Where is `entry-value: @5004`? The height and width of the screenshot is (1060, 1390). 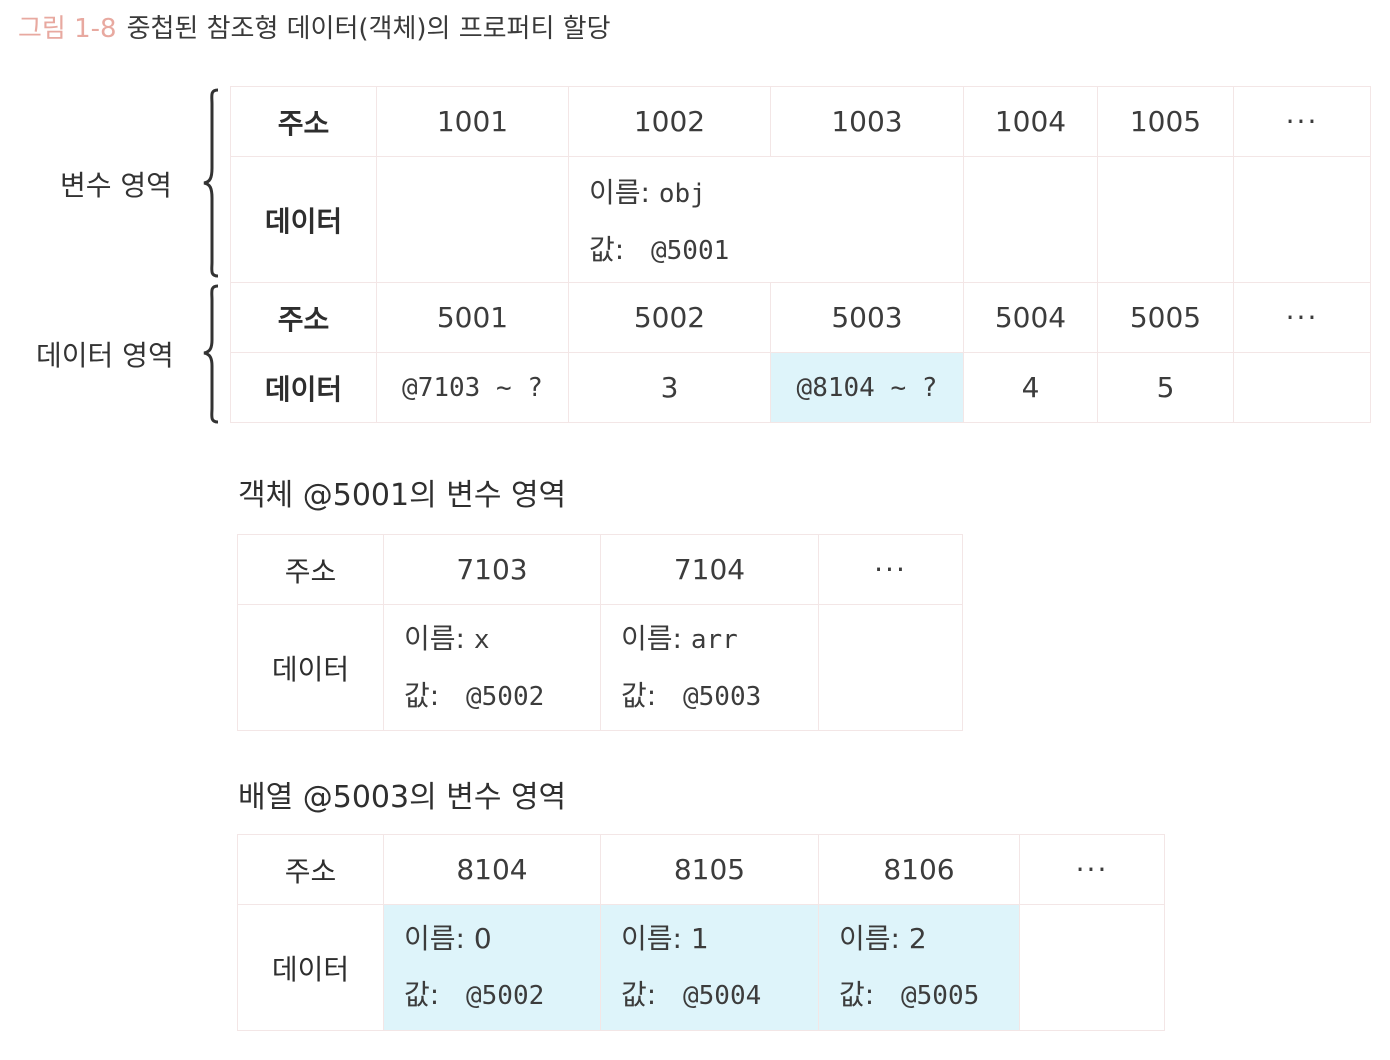 entry-value: @5004 is located at coordinates (722, 996).